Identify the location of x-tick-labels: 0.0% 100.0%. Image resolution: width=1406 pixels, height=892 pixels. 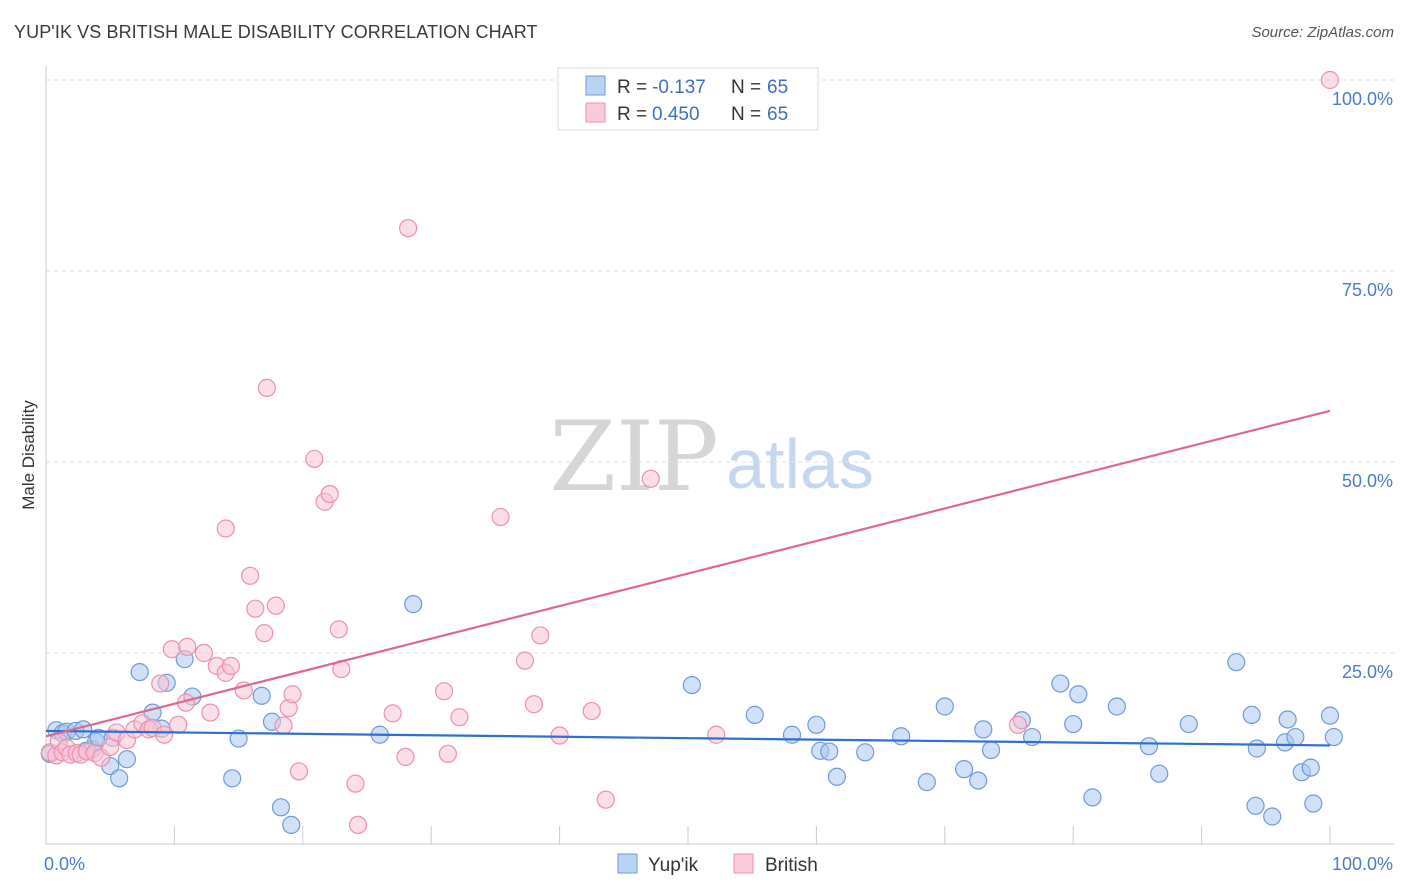
(718, 864).